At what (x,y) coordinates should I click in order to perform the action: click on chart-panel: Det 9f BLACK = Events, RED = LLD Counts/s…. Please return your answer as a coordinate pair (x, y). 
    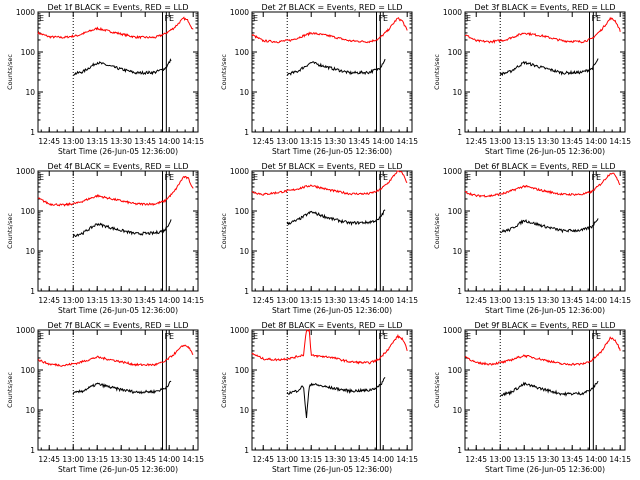
    Looking at the image, I should click on (532, 397).